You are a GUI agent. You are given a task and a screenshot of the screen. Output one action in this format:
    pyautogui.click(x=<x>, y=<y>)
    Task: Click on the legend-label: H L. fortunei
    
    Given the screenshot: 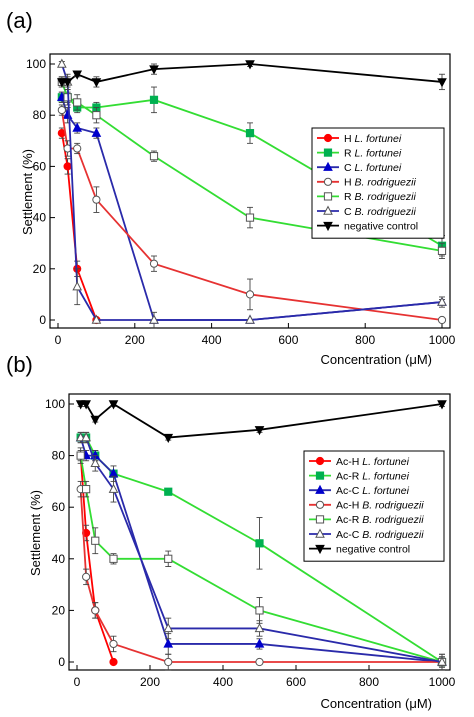 What is the action you would take?
    pyautogui.click(x=373, y=139)
    